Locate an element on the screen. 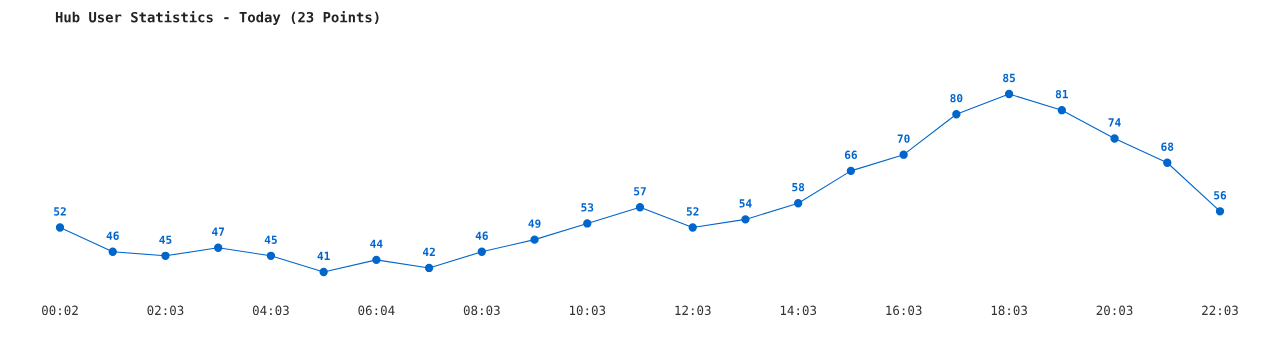 This screenshot has width=1280, height=350. x-tick-label: 02:03 is located at coordinates (165, 310).